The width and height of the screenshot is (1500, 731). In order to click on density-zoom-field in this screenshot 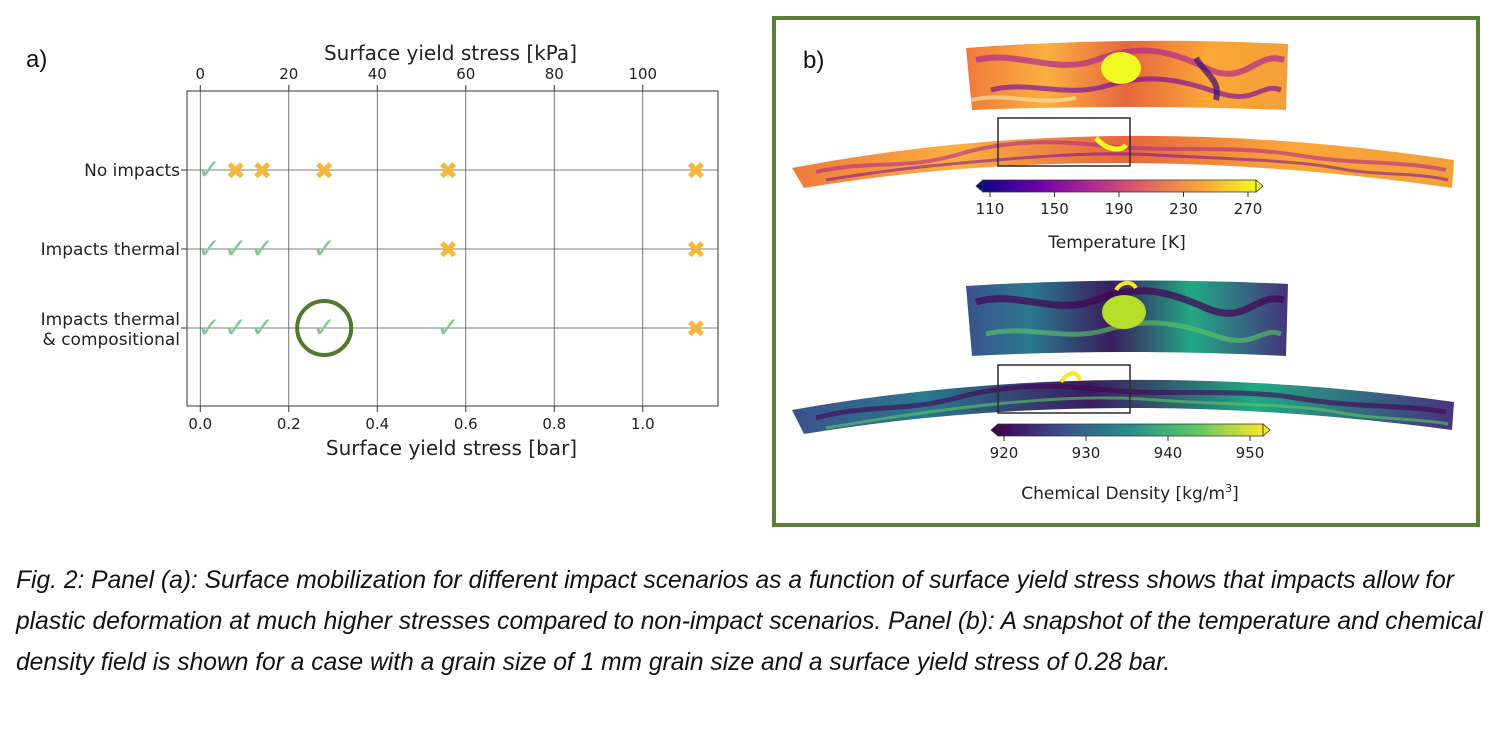, I will do `click(1127, 318)`.